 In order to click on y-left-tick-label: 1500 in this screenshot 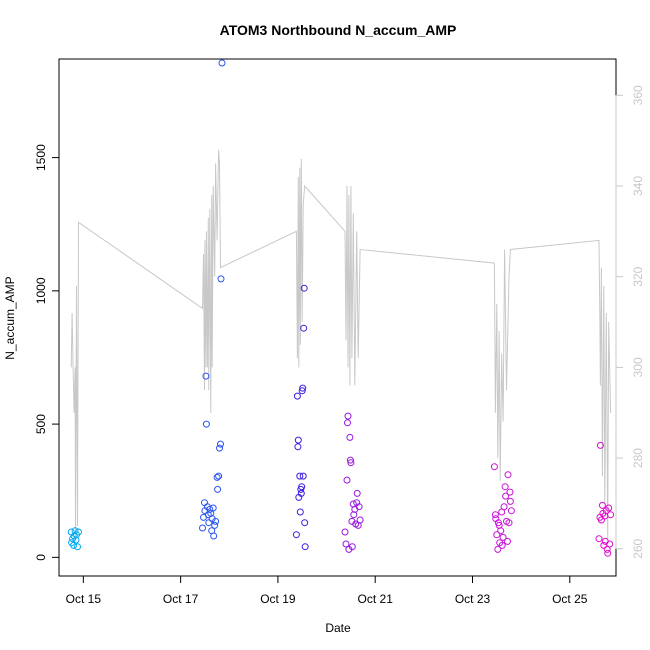, I will do `click(41, 157)`.